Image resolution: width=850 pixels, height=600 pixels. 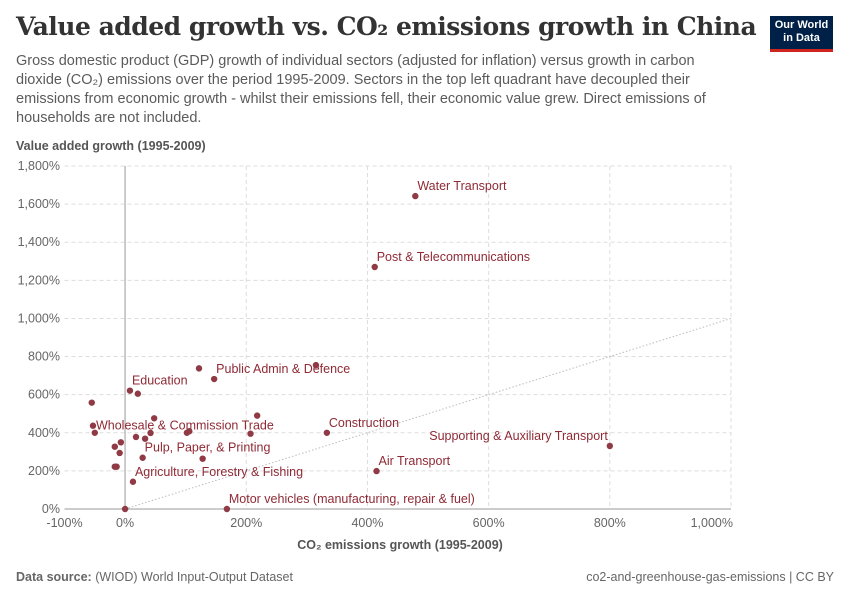 What do you see at coordinates (367, 523) in the screenshot?
I see `x-tick-label: 400%` at bounding box center [367, 523].